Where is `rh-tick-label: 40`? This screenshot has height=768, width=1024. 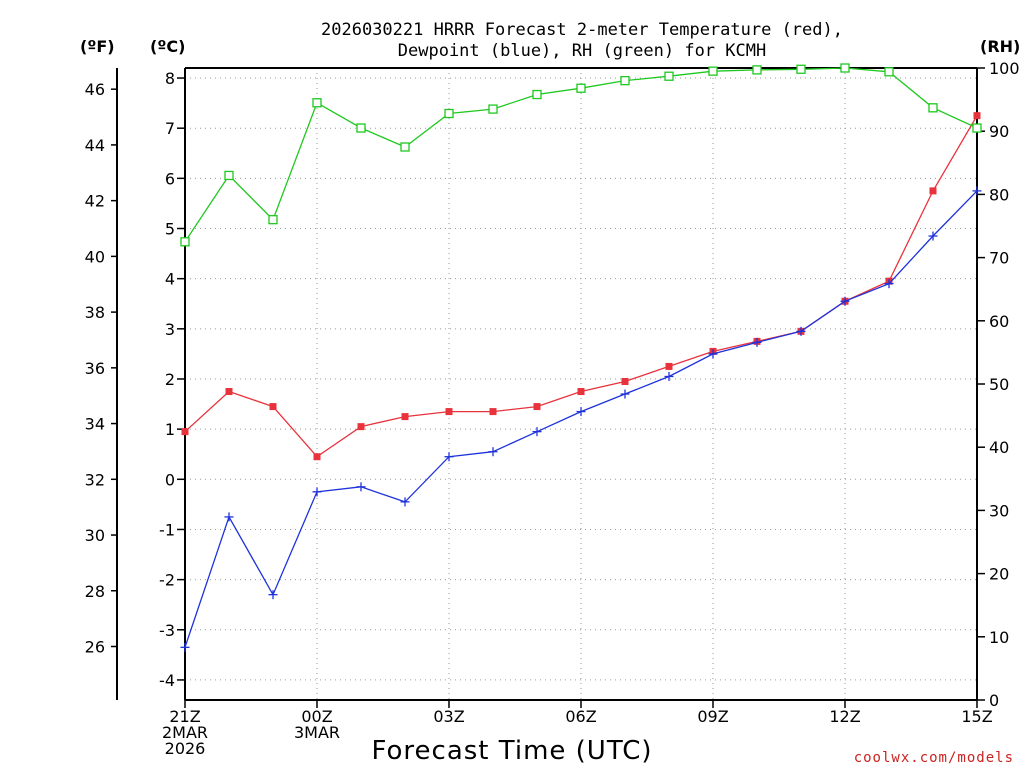 rh-tick-label: 40 is located at coordinates (999, 447).